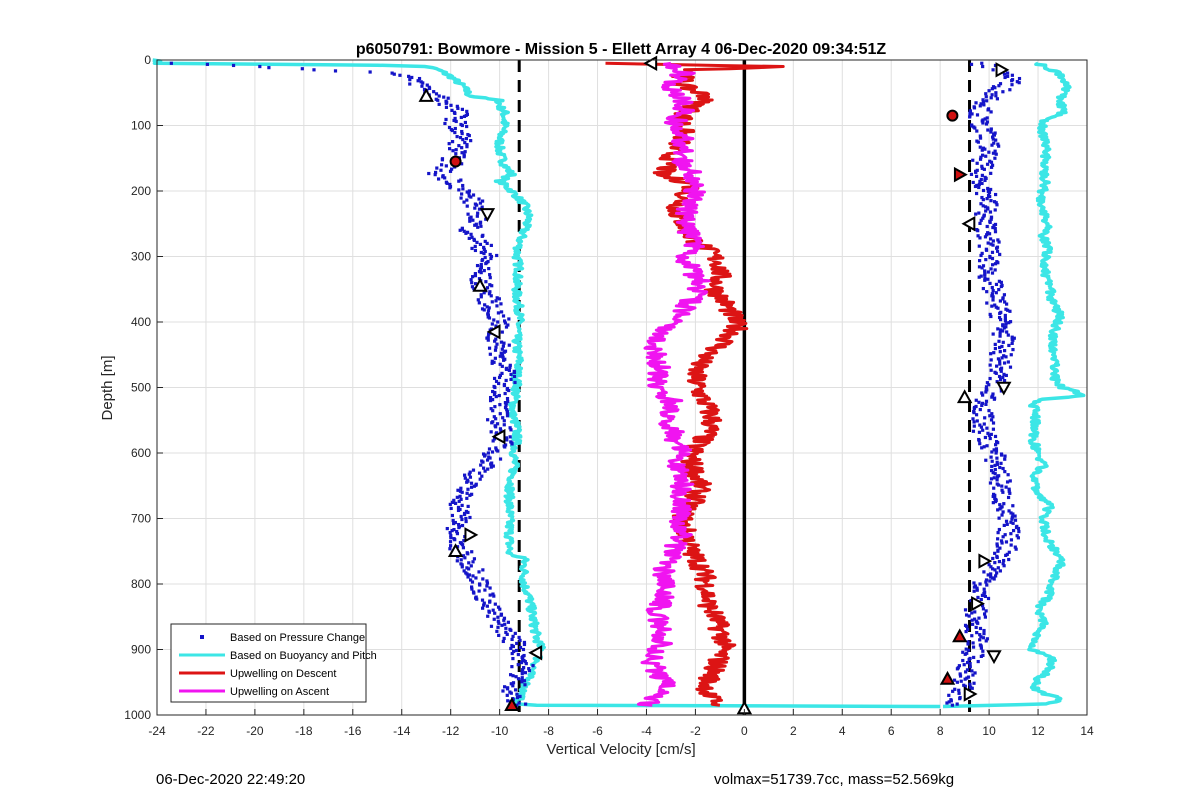  I want to click on x-tick-label: 0, so click(744, 731).